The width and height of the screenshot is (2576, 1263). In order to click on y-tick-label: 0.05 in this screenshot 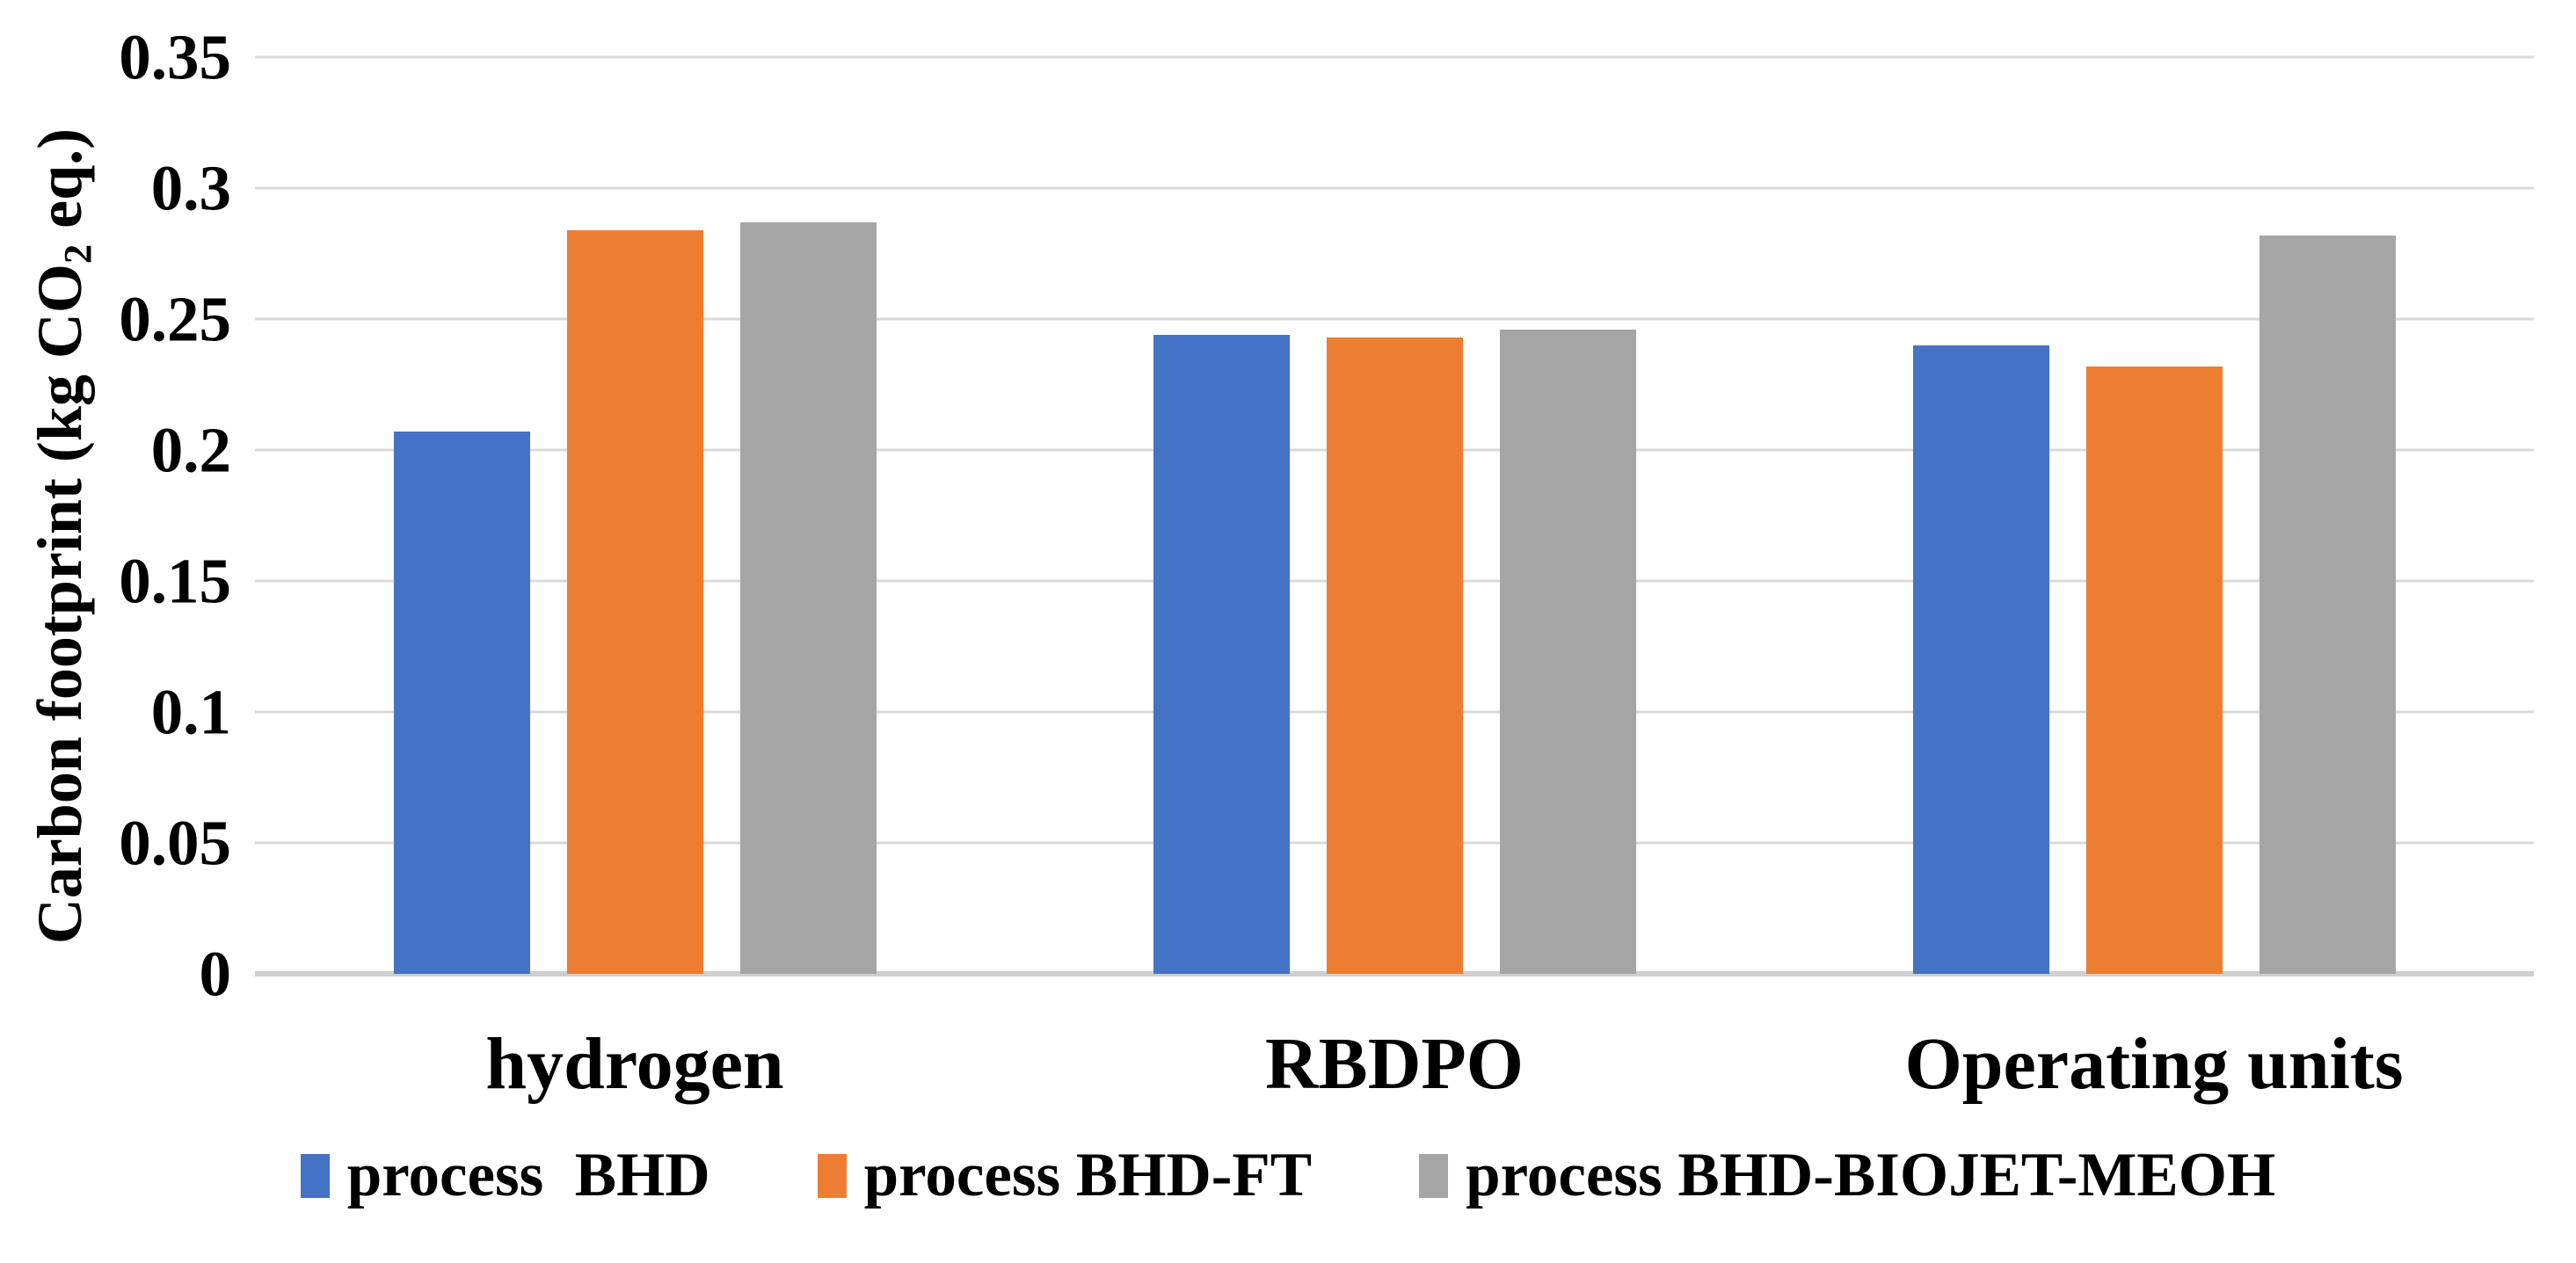, I will do `click(175, 843)`.